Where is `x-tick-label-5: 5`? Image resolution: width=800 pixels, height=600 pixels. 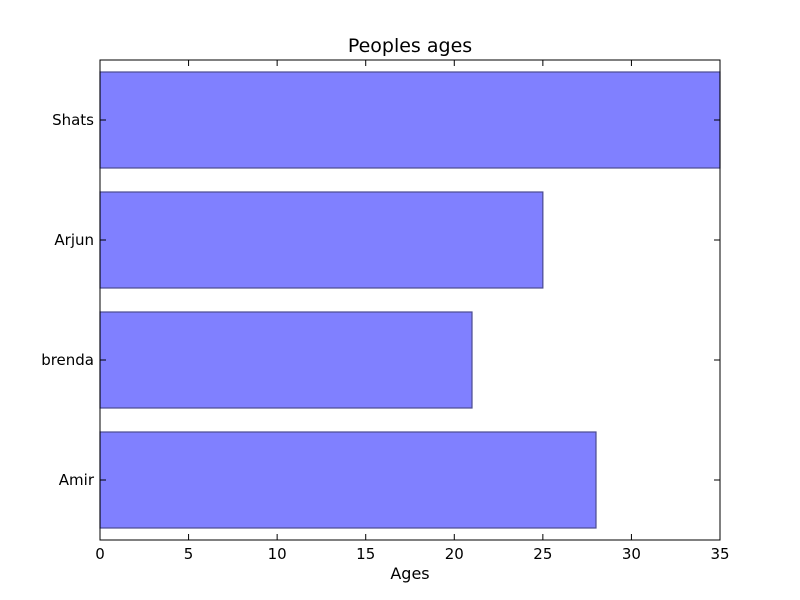
x-tick-label-5: 5 is located at coordinates (189, 554).